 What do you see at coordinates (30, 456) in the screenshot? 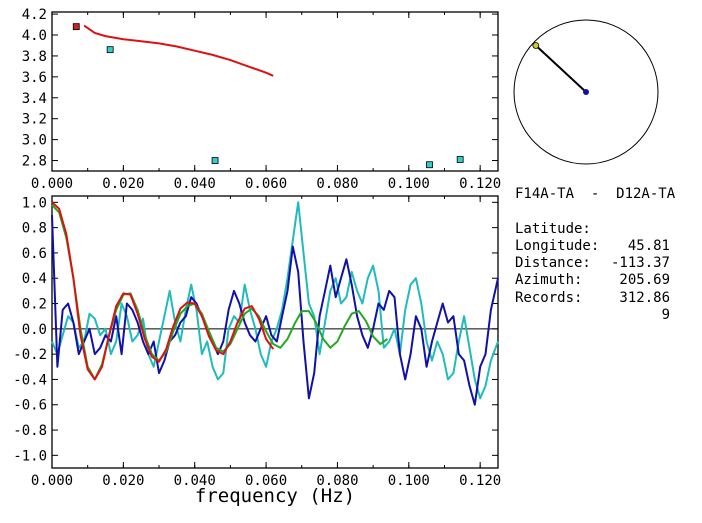
I see `y-tick-label: -1.0` at bounding box center [30, 456].